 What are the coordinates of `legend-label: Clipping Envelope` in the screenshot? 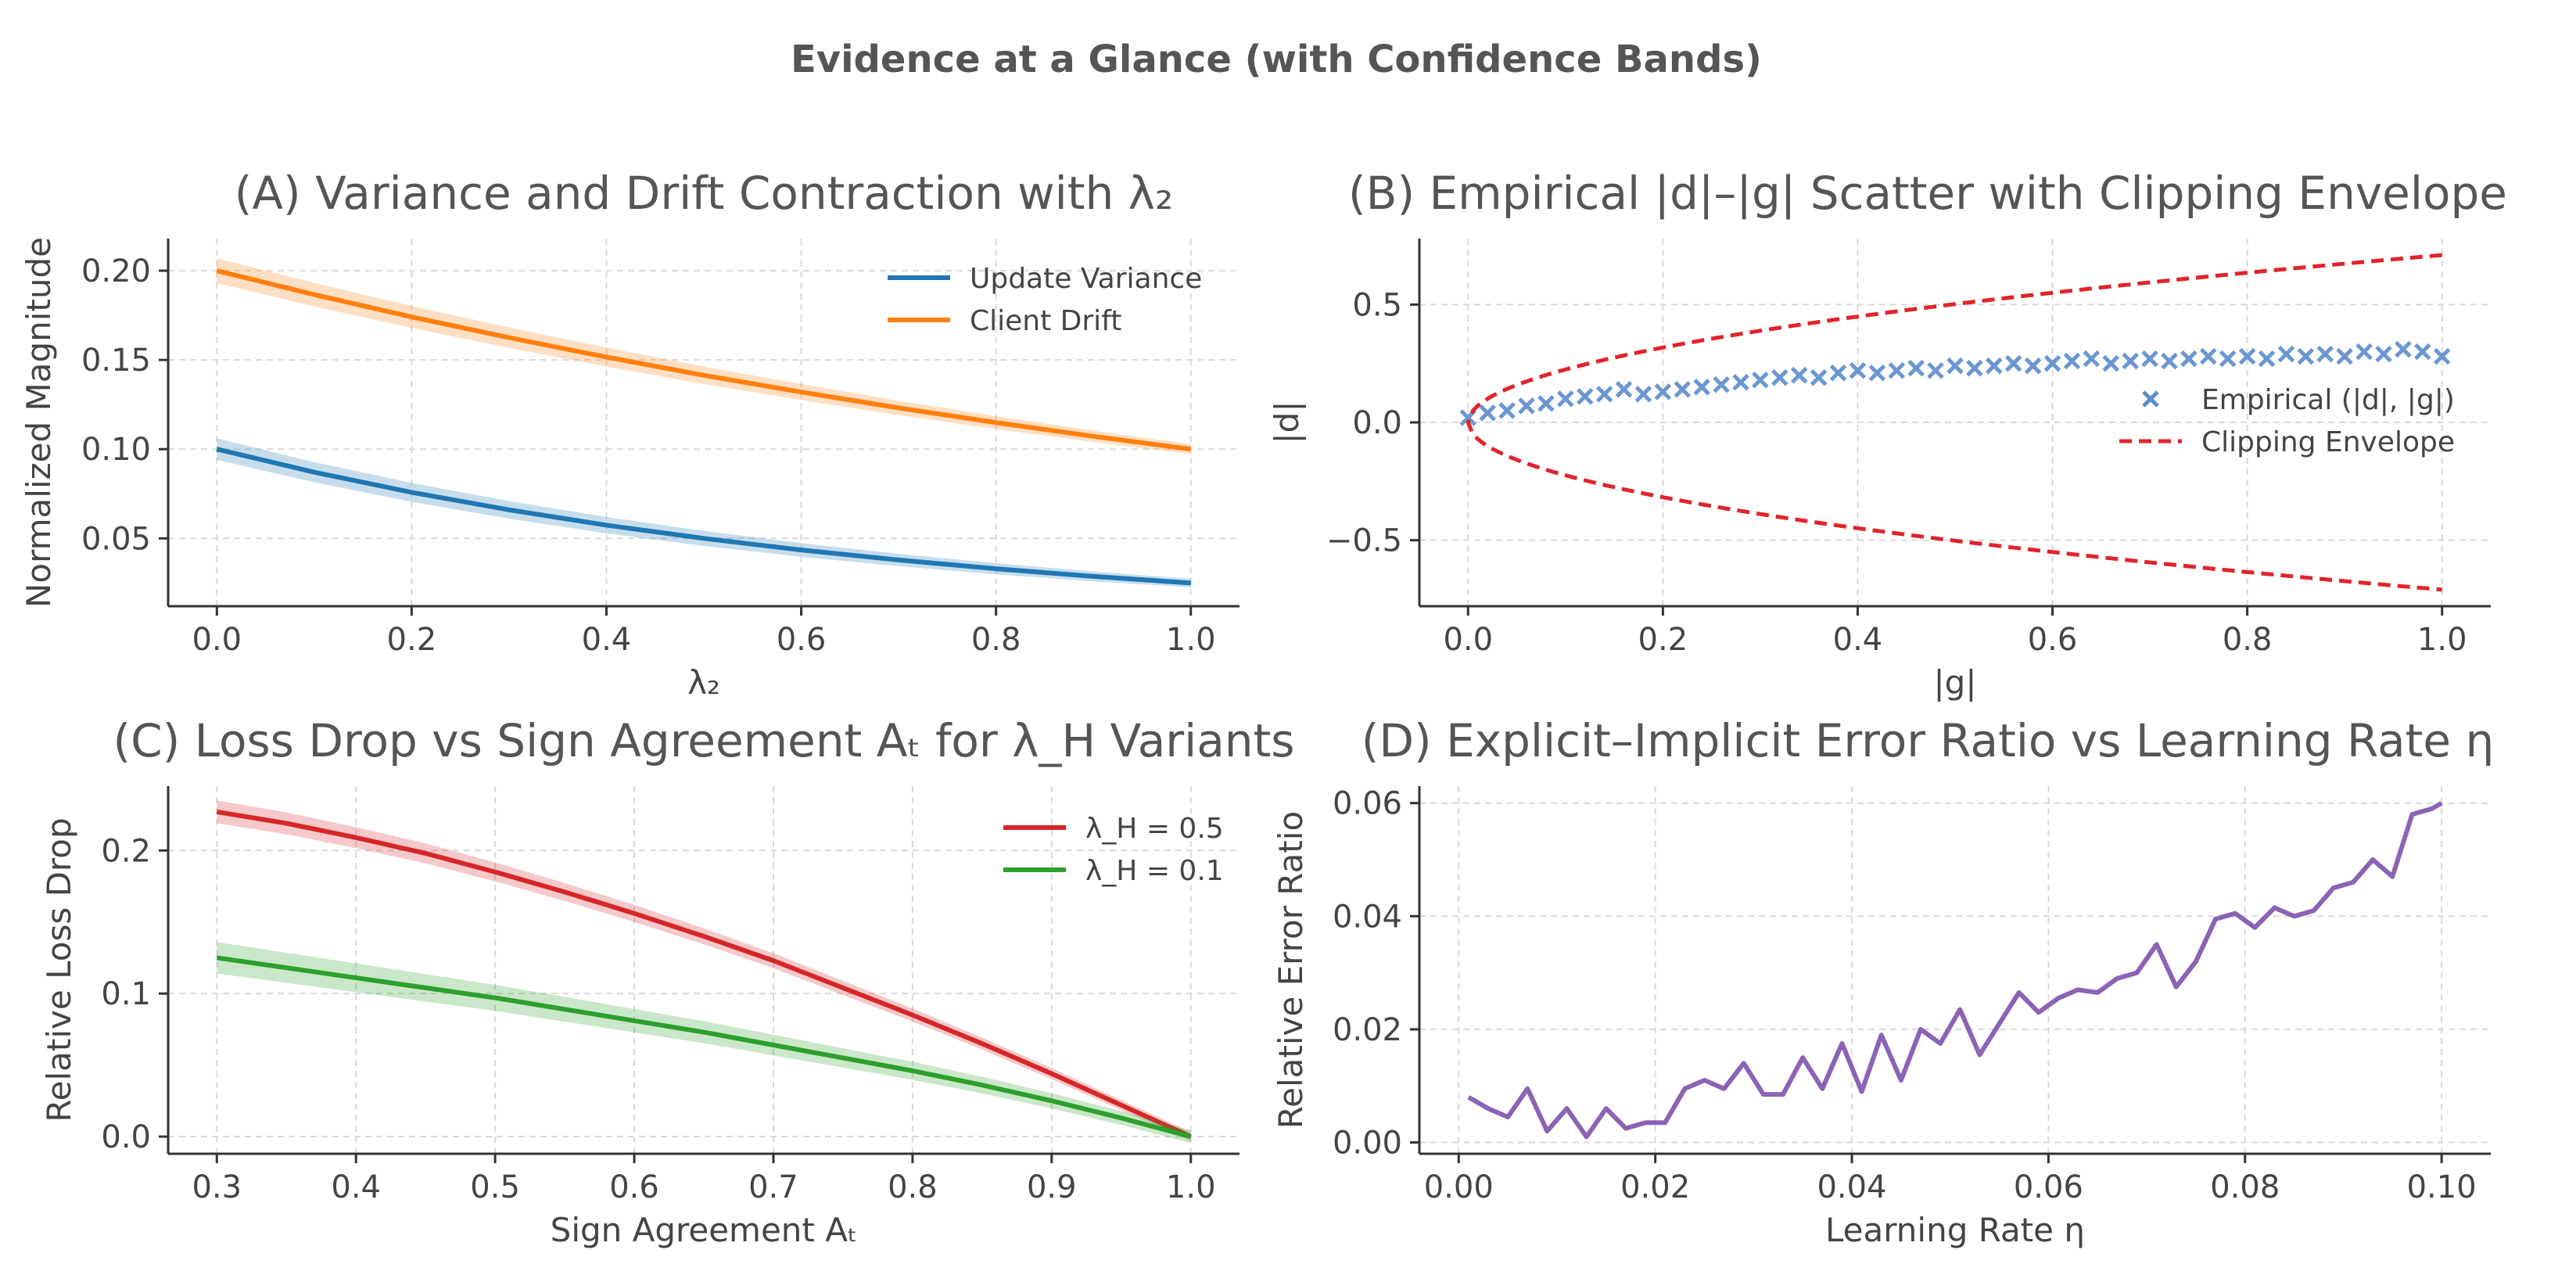 It's located at (2328, 442).